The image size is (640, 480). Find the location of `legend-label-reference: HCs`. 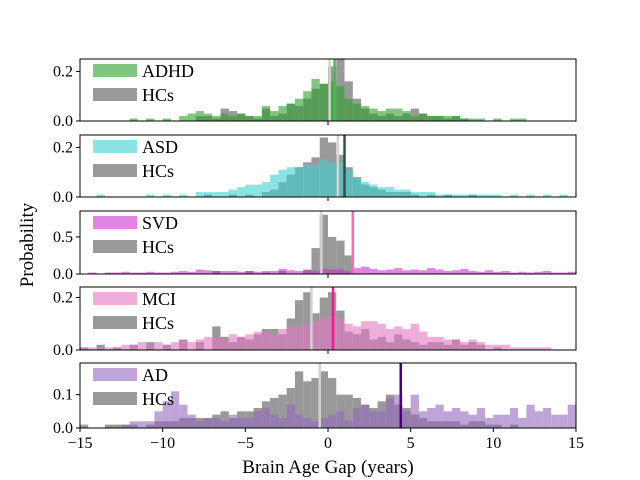

legend-label-reference: HCs is located at coordinates (158, 323).